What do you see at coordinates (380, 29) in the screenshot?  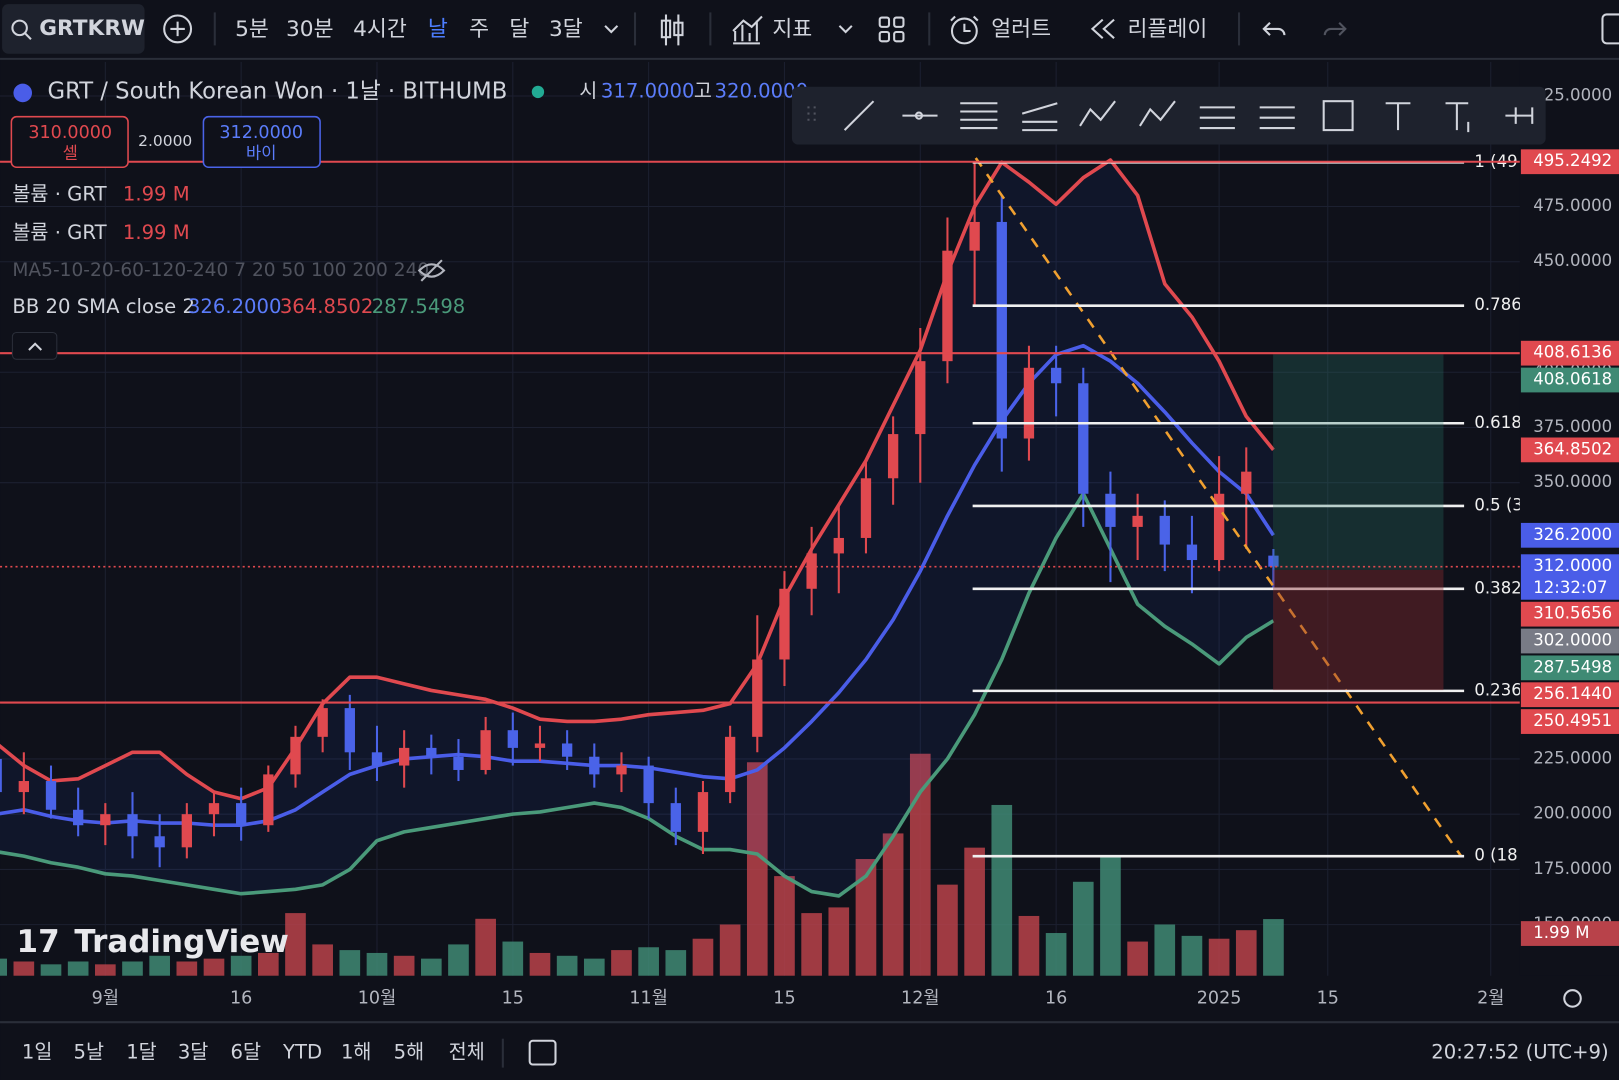 I see `interval: 4시간` at bounding box center [380, 29].